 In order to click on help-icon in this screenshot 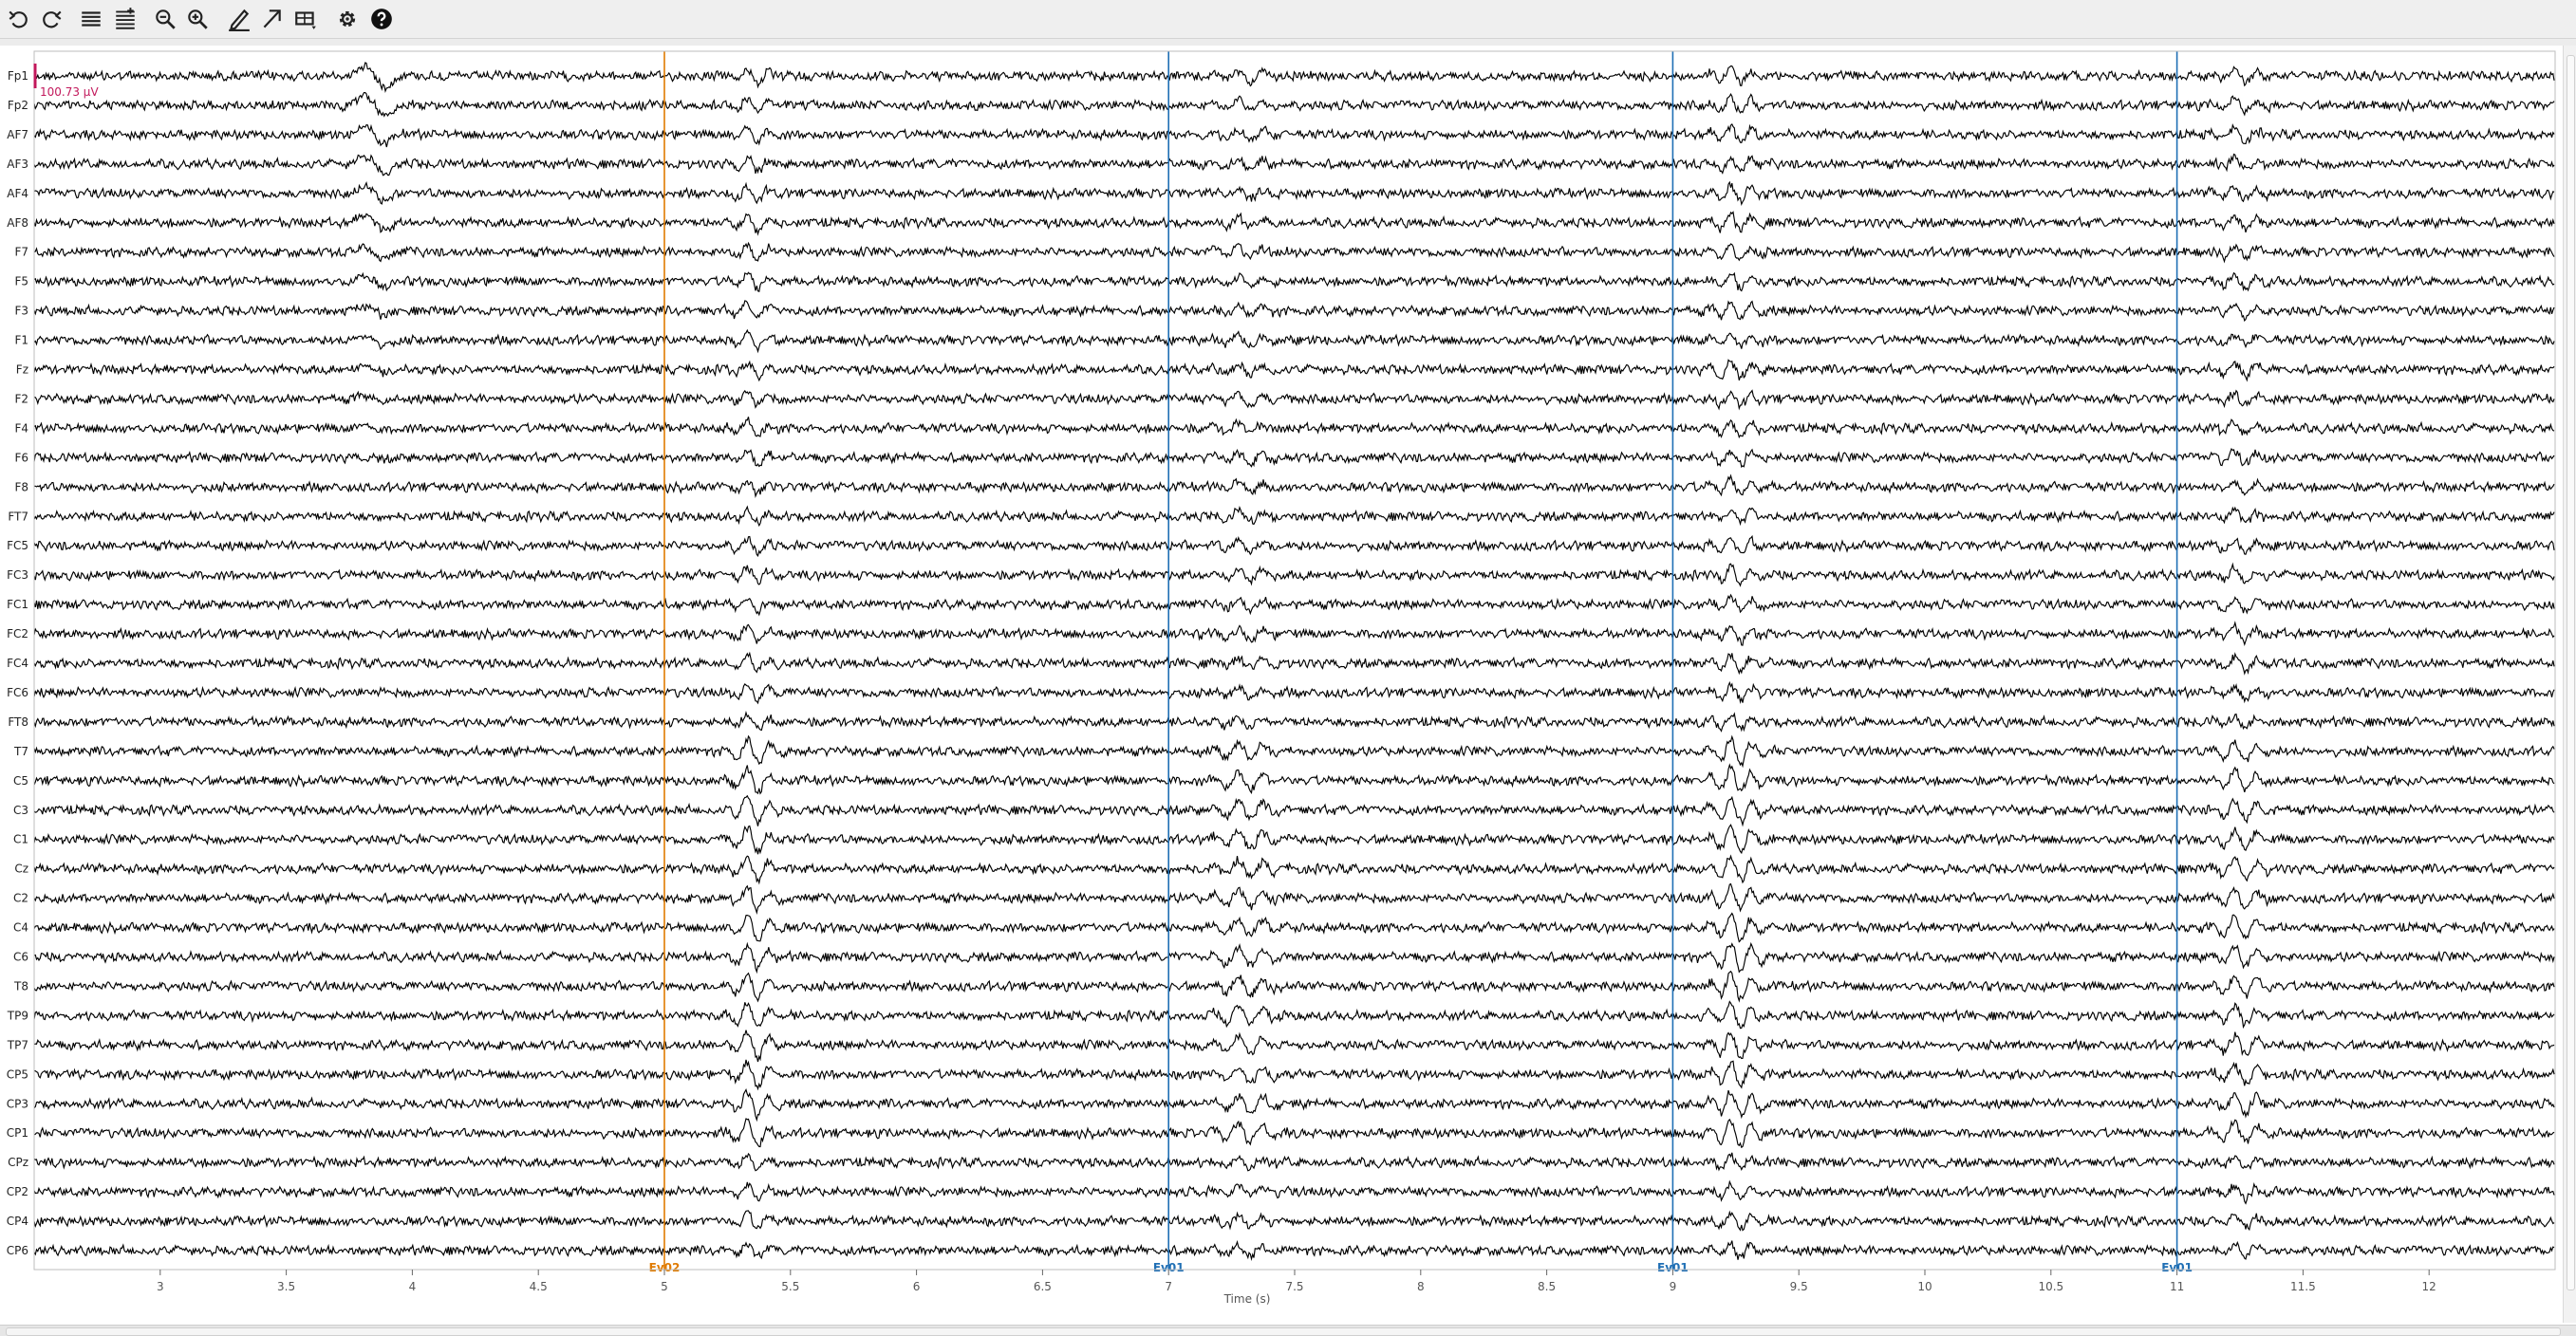, I will do `click(381, 19)`.